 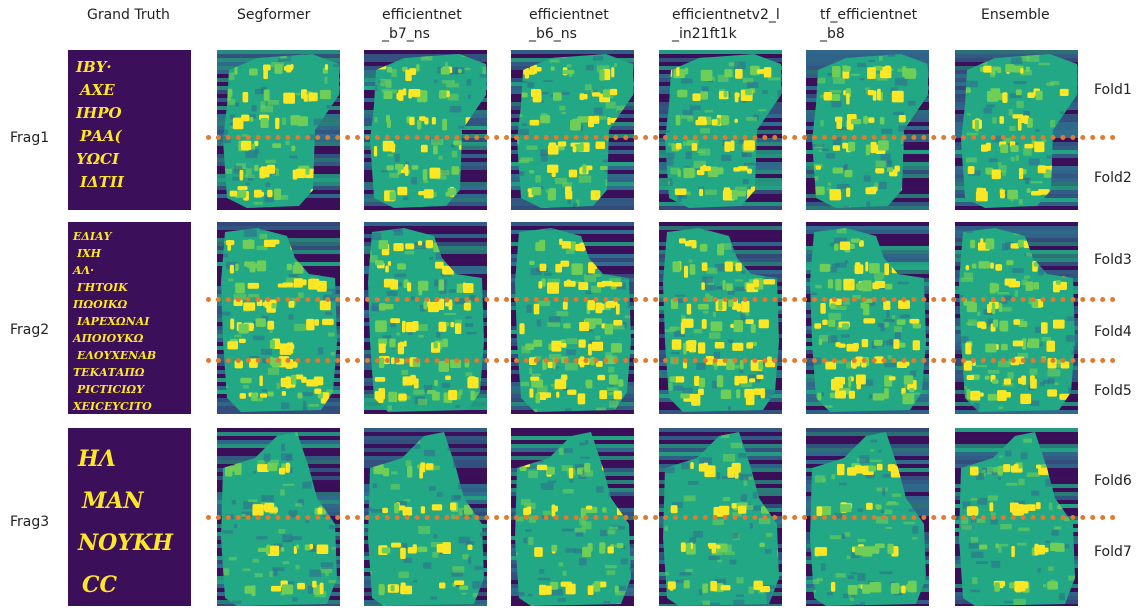 What do you see at coordinates (869, 24) in the screenshot?
I see `header-tf-effnet-b8: tf_efficientnet _b8` at bounding box center [869, 24].